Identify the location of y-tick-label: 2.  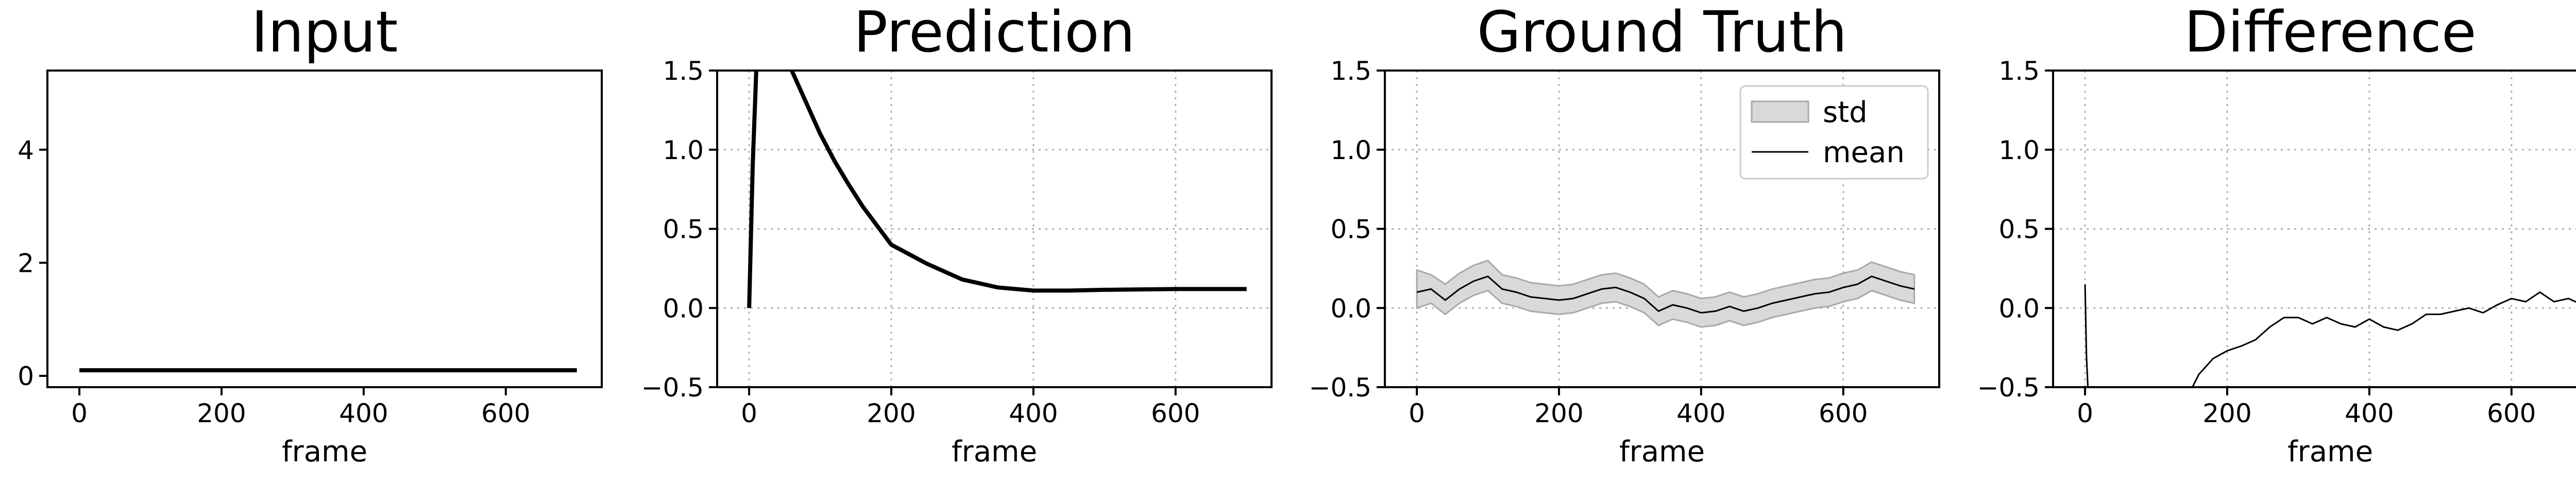
(26, 263).